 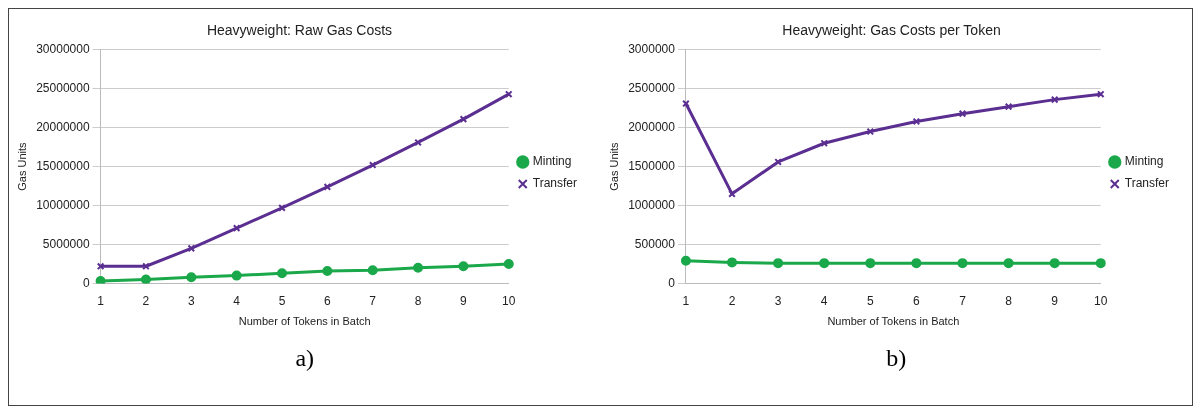 I want to click on y-tick-label: 3000000, so click(x=651, y=49).